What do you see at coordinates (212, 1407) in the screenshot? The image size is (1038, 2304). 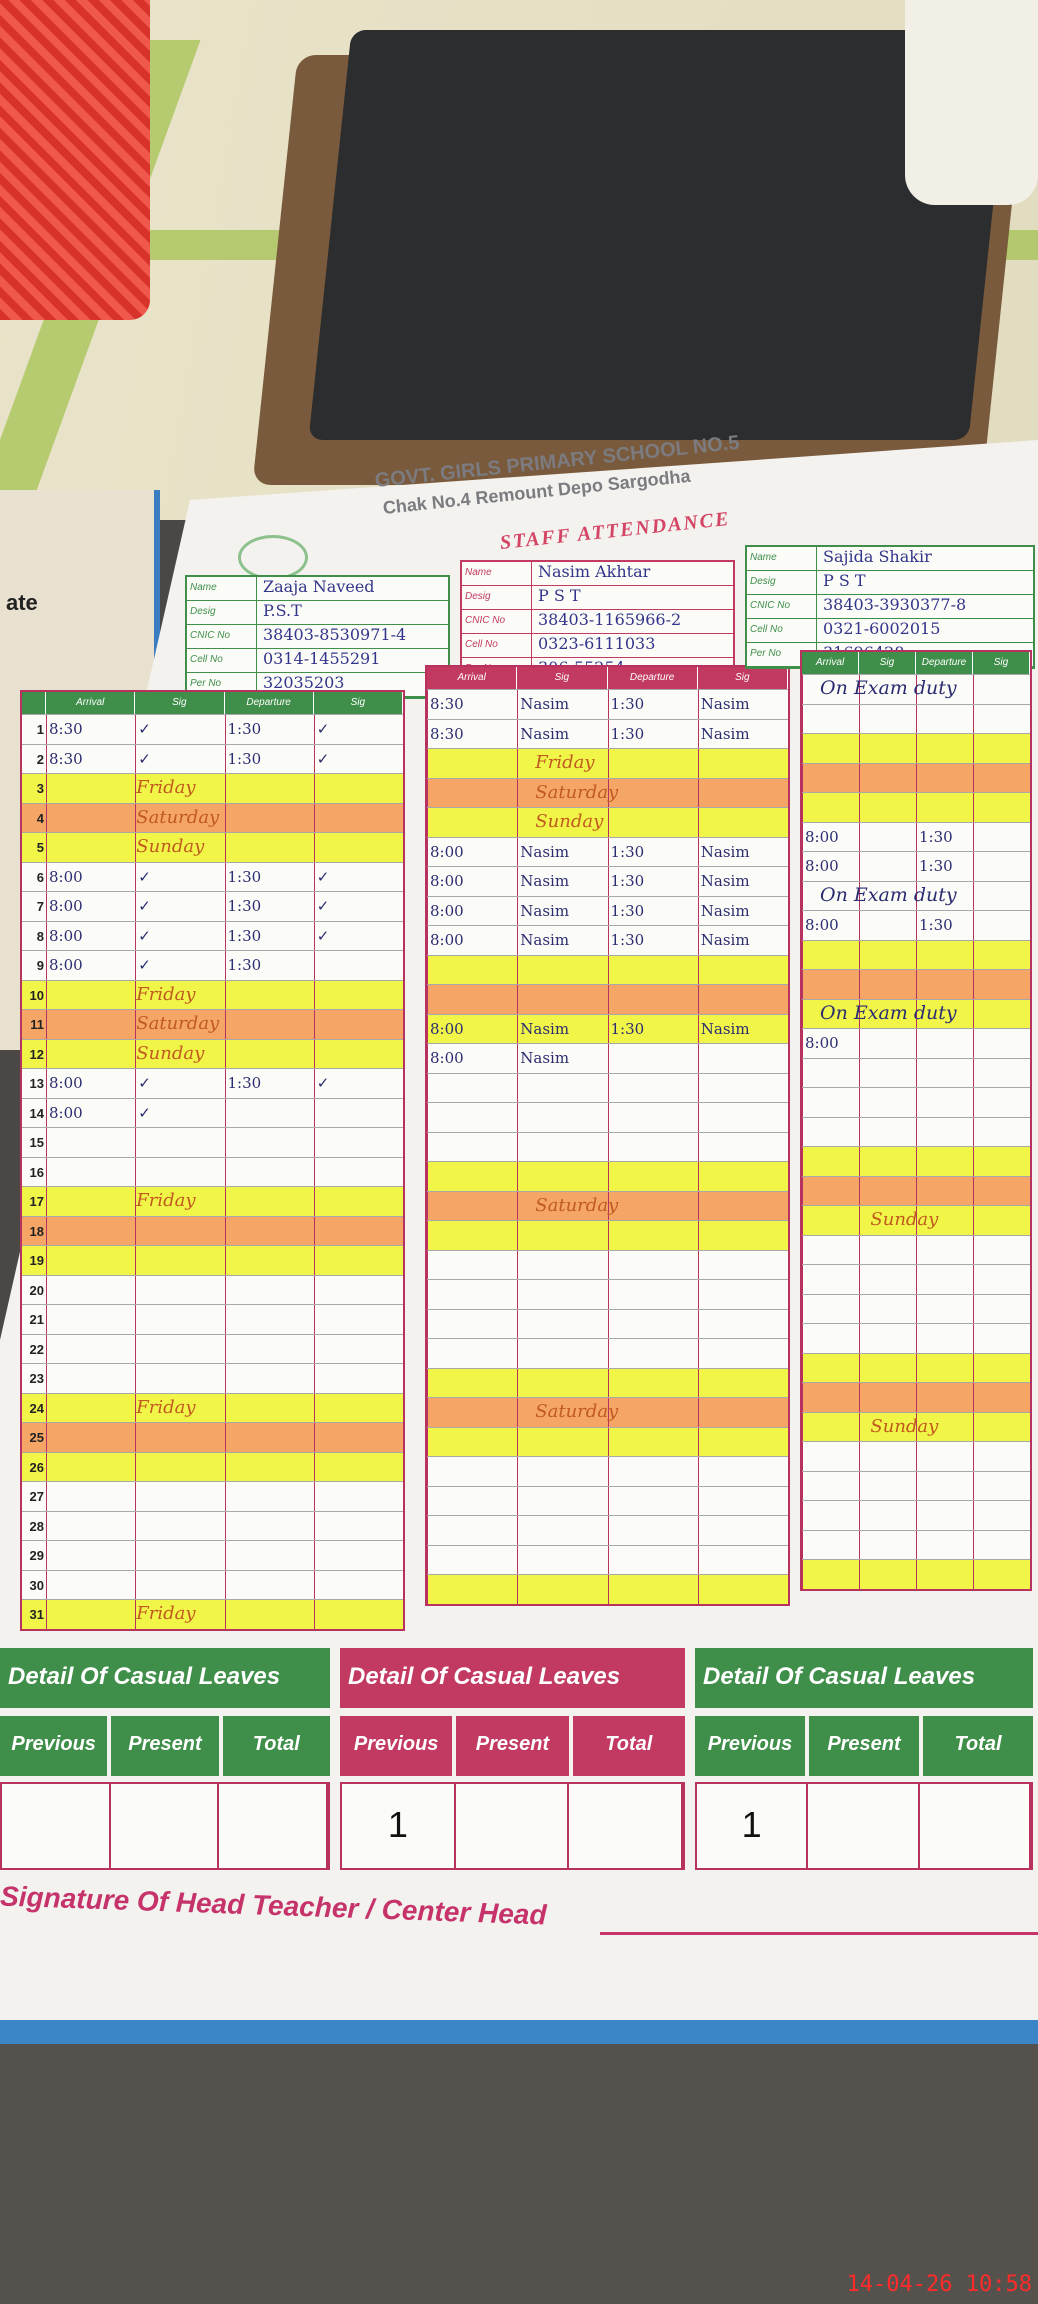 I see `attendance-row: 24 Friday` at bounding box center [212, 1407].